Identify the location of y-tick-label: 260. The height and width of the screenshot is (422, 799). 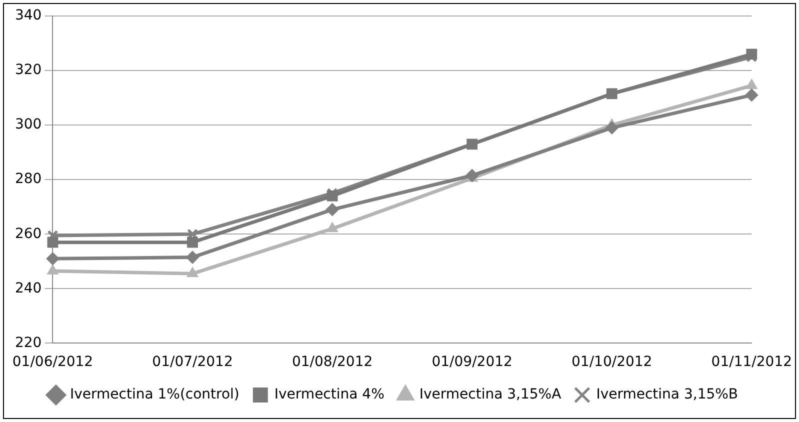
(28, 234).